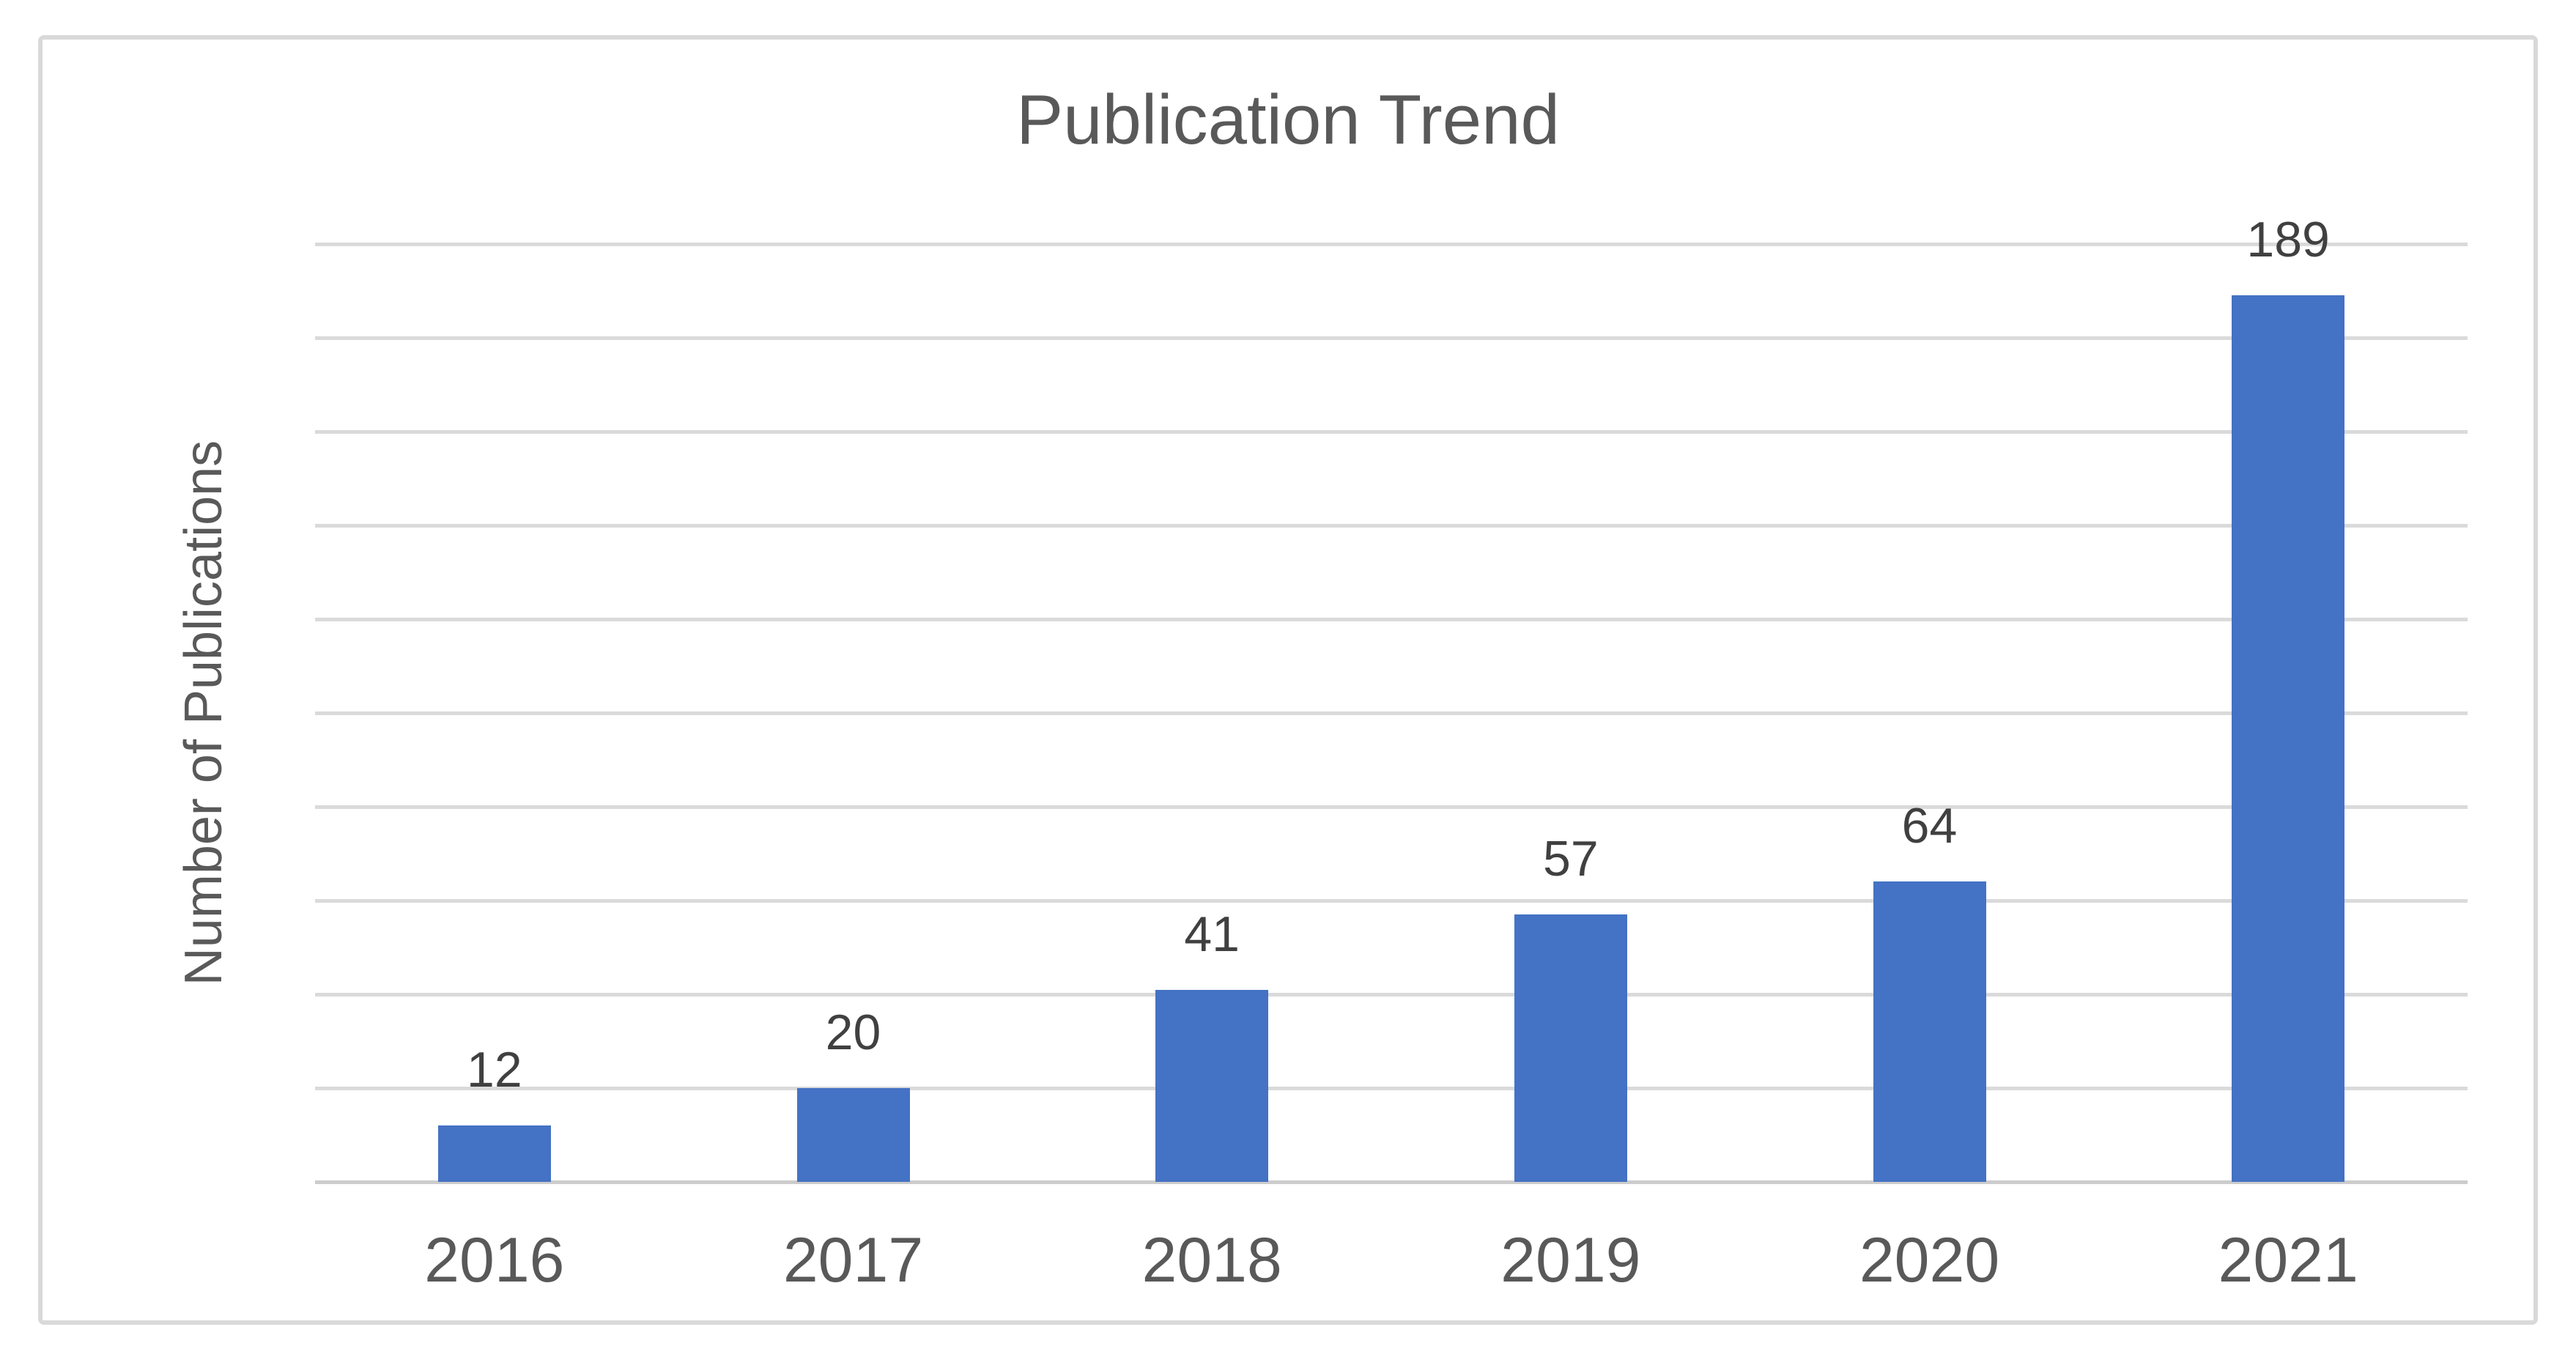 This screenshot has width=2576, height=1357. I want to click on bar-2019, so click(1570, 1048).